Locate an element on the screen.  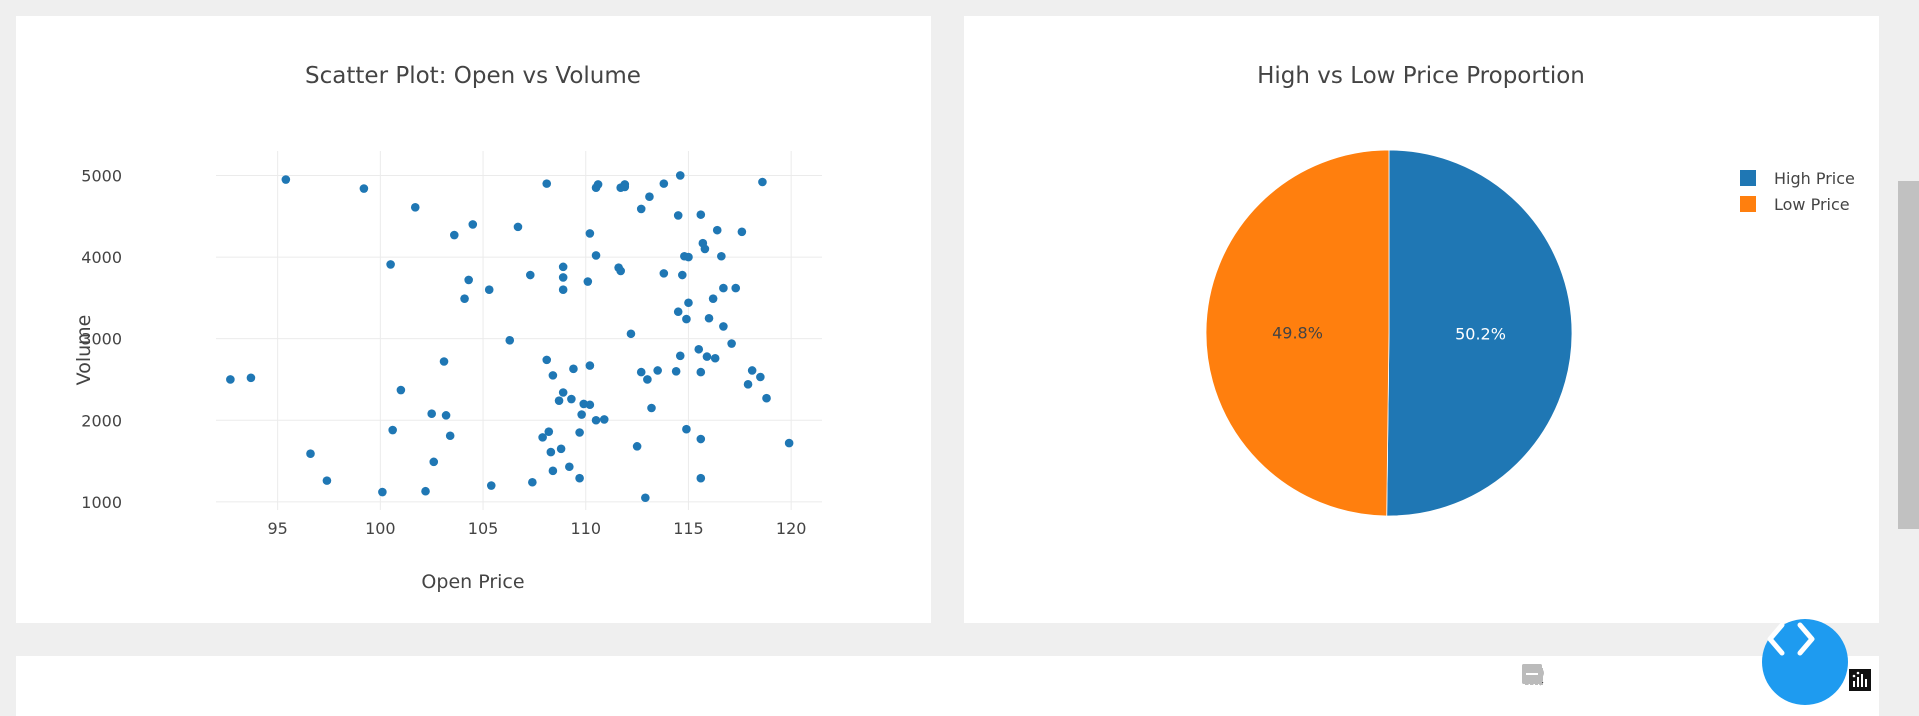
pan-icon is located at coordinates (1574, 679).